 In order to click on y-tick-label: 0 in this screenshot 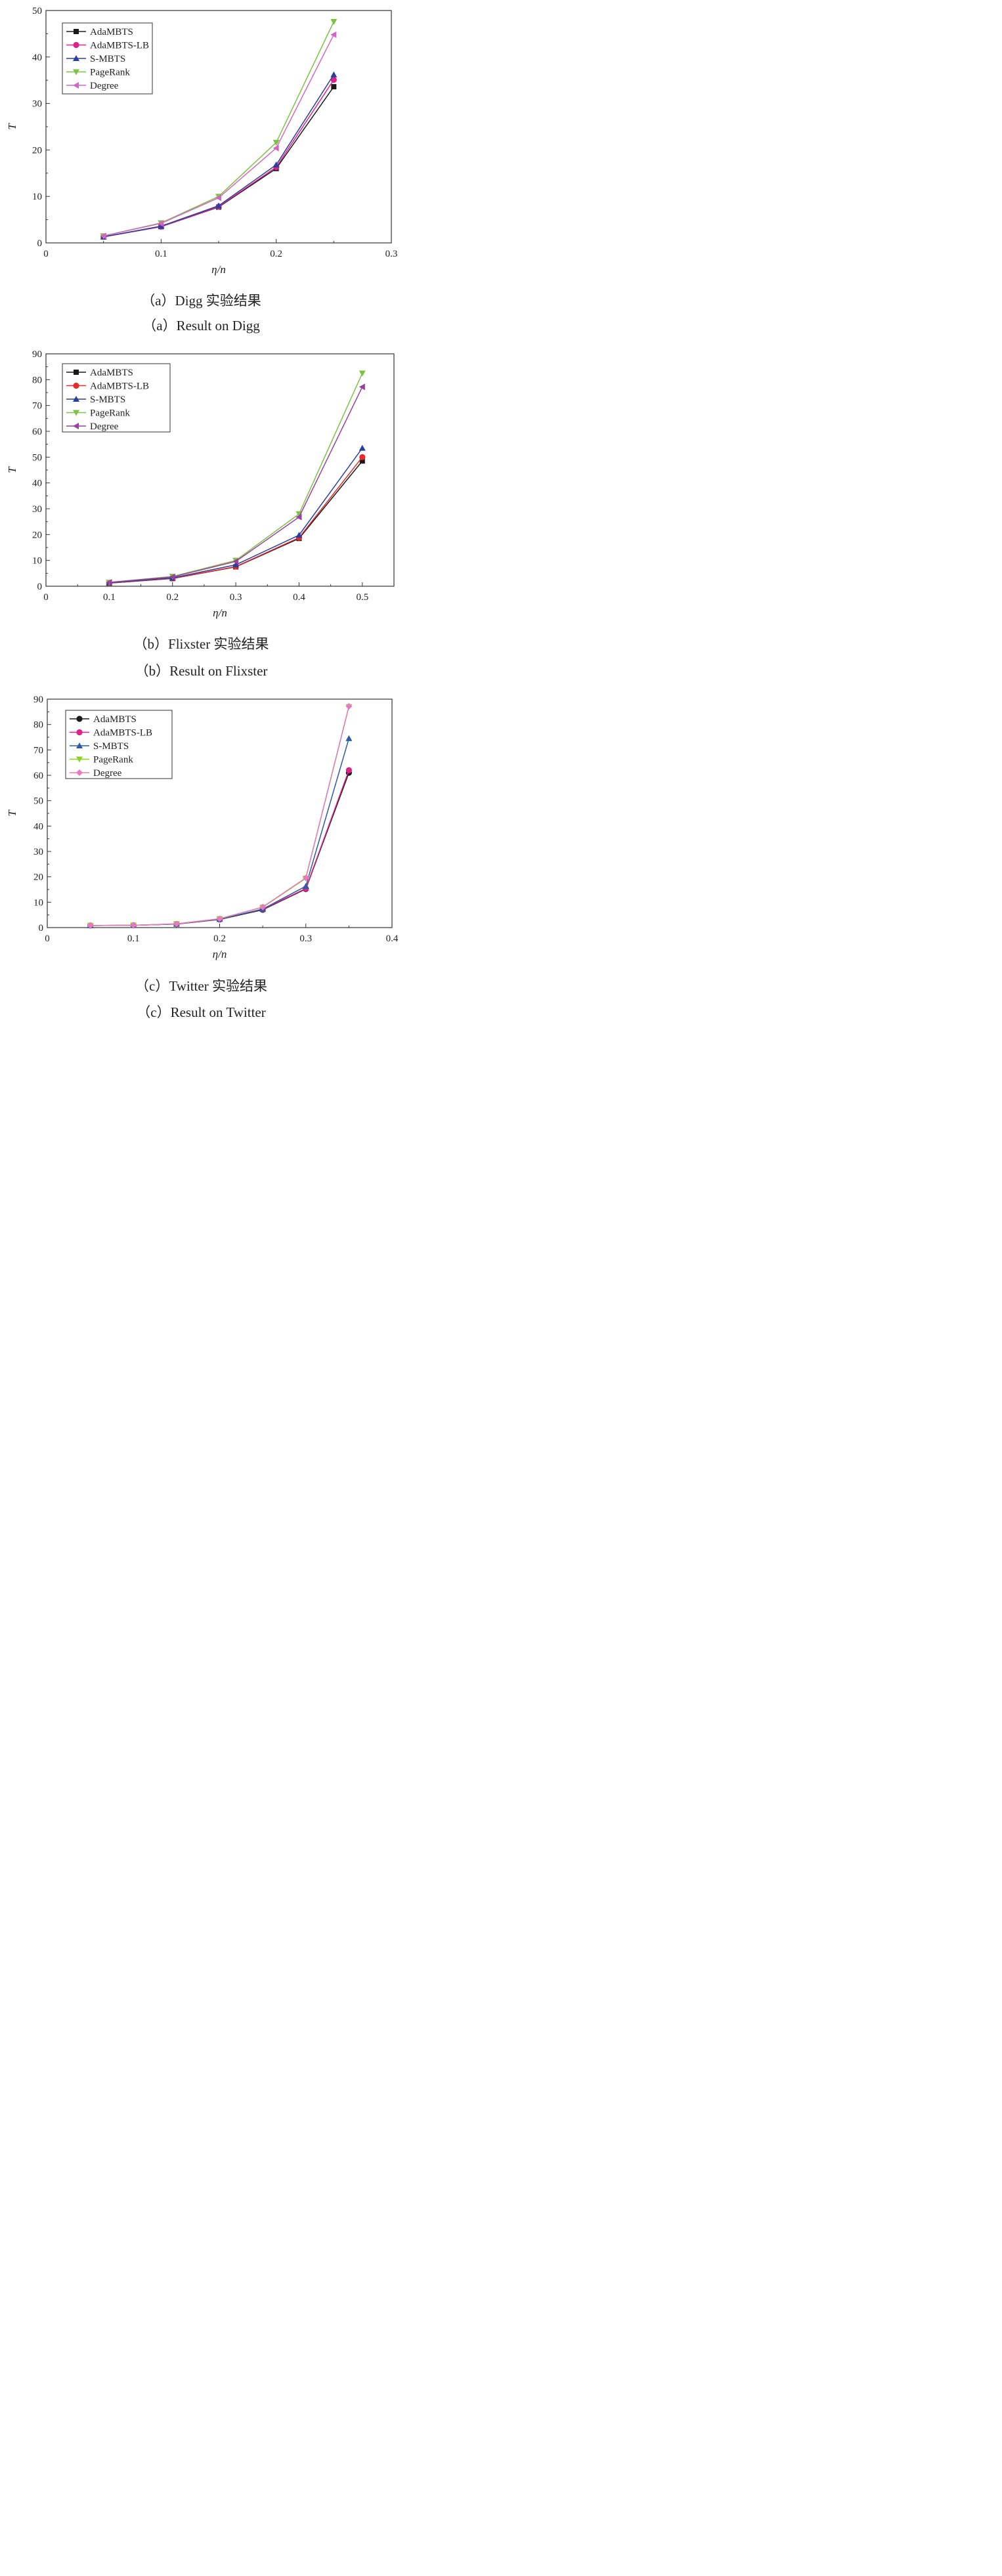, I will do `click(40, 587)`.